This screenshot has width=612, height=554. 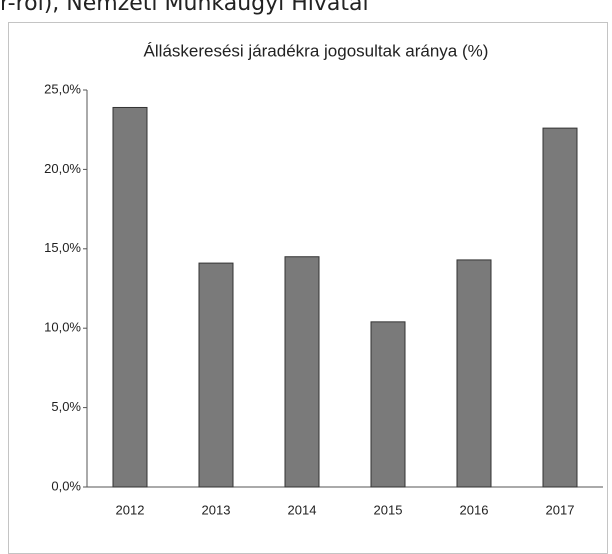 What do you see at coordinates (560, 509) in the screenshot?
I see `x-tick-label: 2017` at bounding box center [560, 509].